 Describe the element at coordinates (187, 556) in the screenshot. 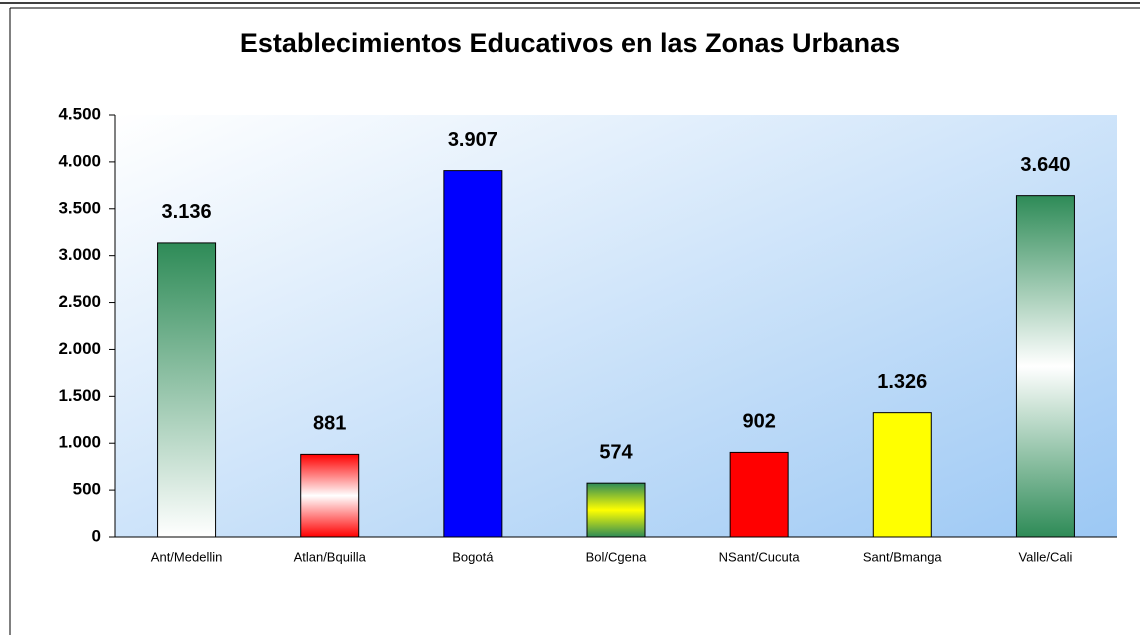

I see `x-tick-label: Ant/Medellin` at that location.